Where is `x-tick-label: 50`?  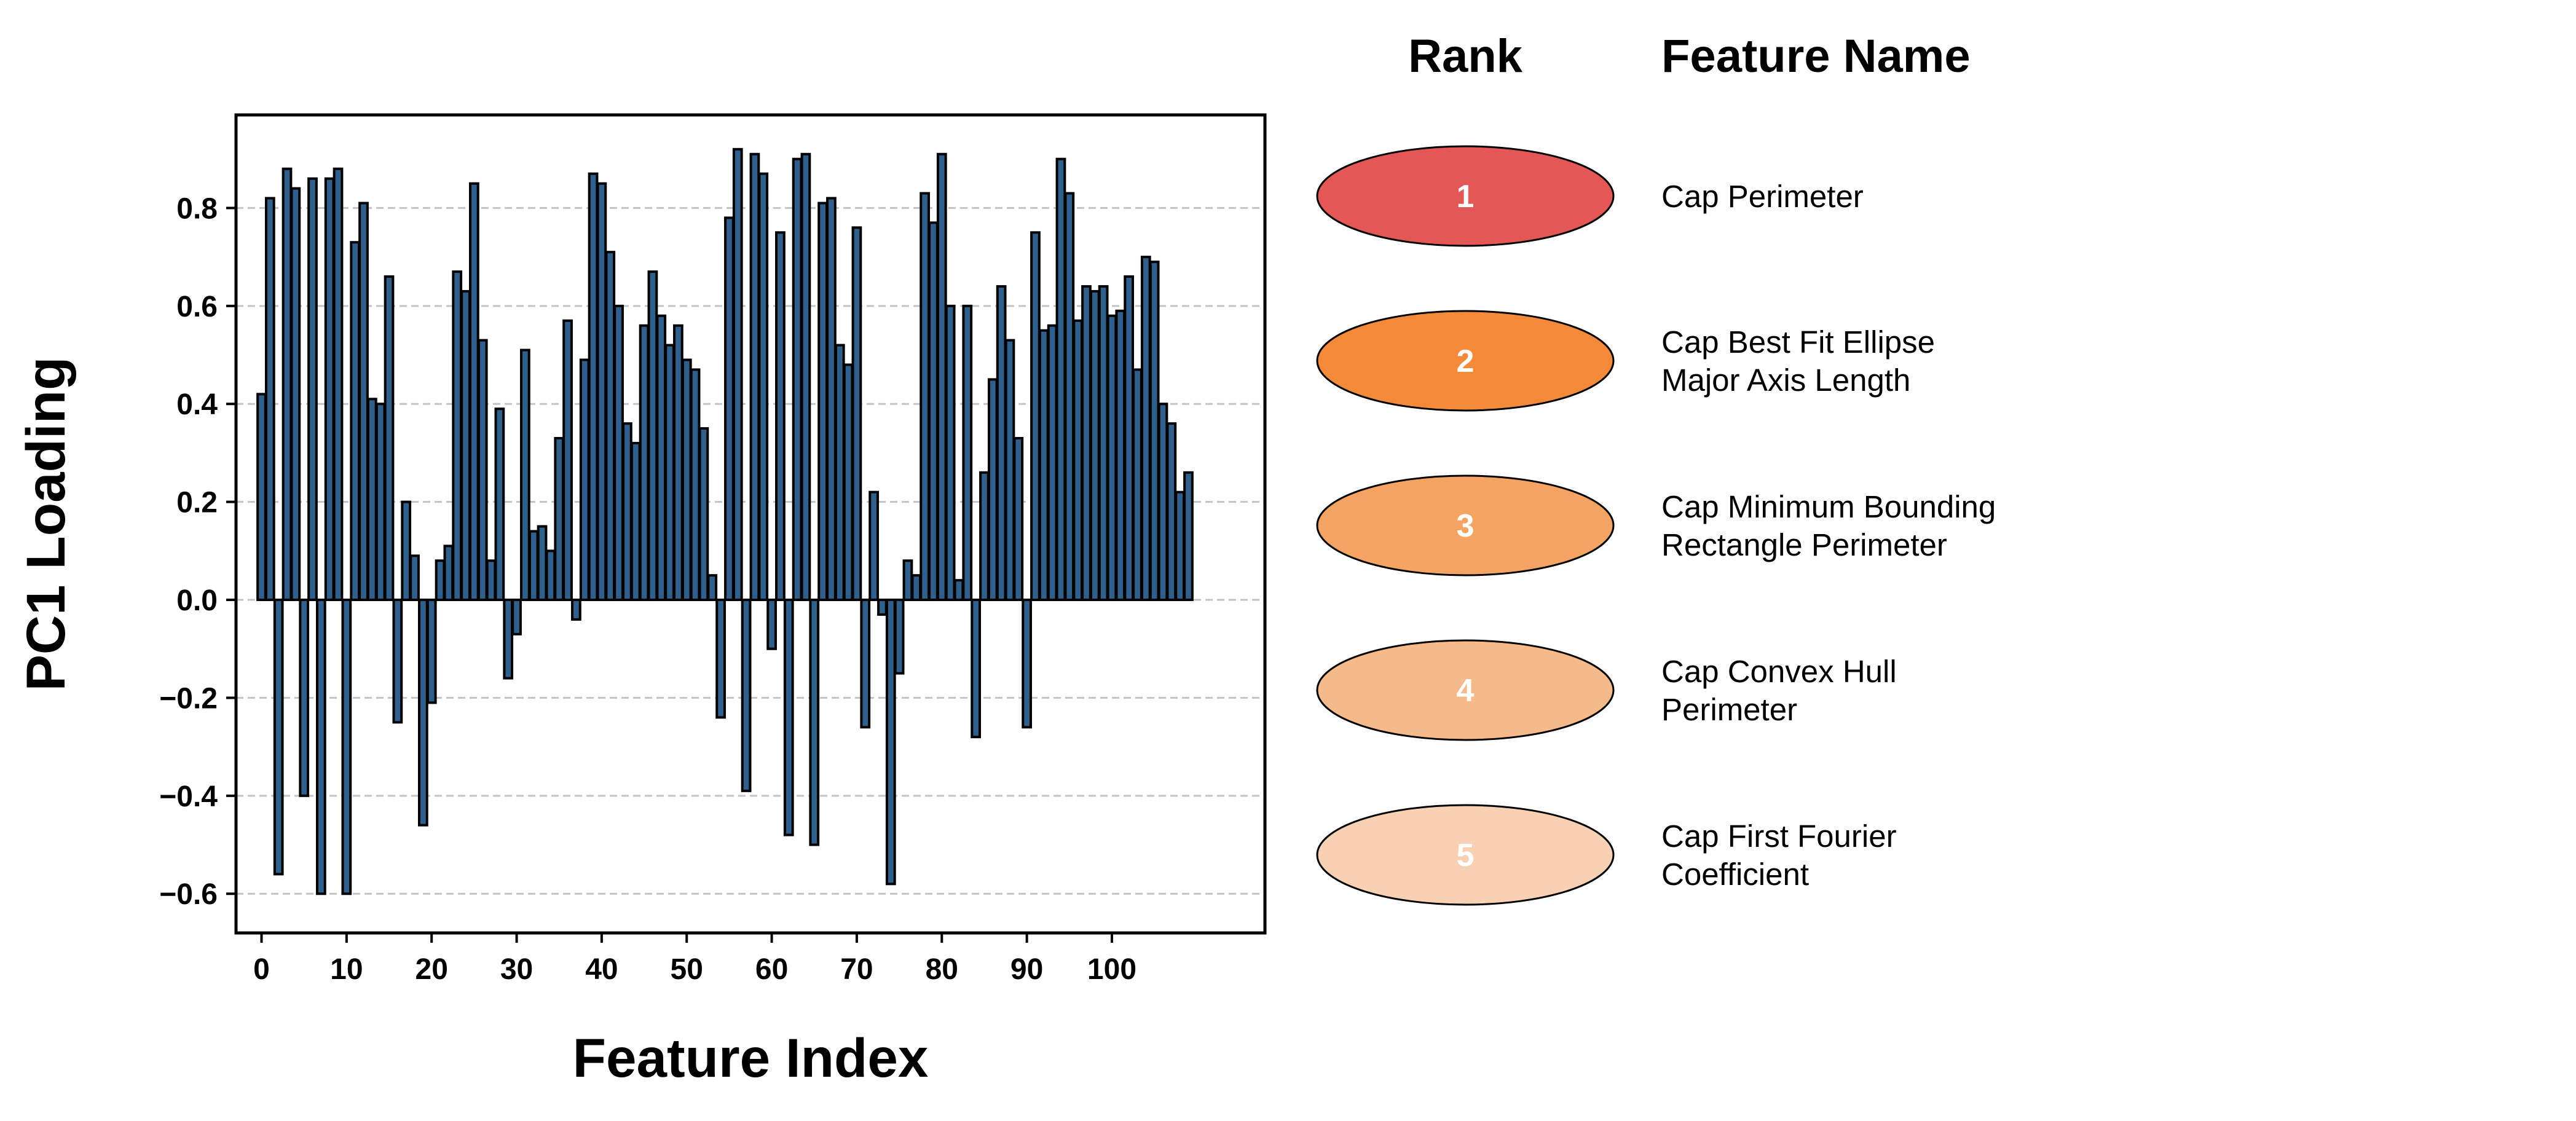
x-tick-label: 50 is located at coordinates (687, 970).